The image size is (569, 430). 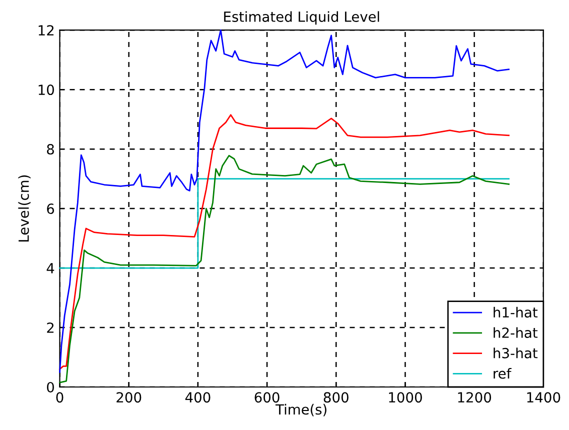 I want to click on x-tick-label: 0, so click(x=60, y=397).